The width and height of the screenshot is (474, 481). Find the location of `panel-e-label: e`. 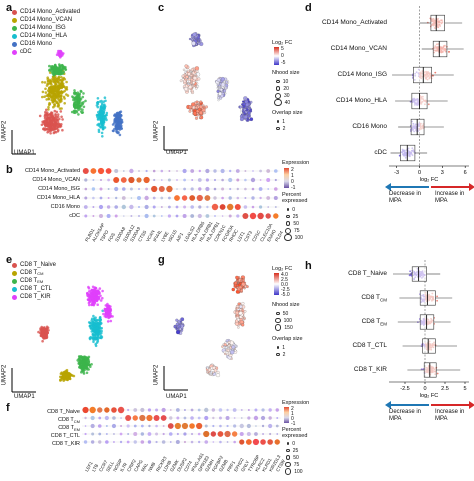

panel-e-label: e is located at coordinates (9, 260).